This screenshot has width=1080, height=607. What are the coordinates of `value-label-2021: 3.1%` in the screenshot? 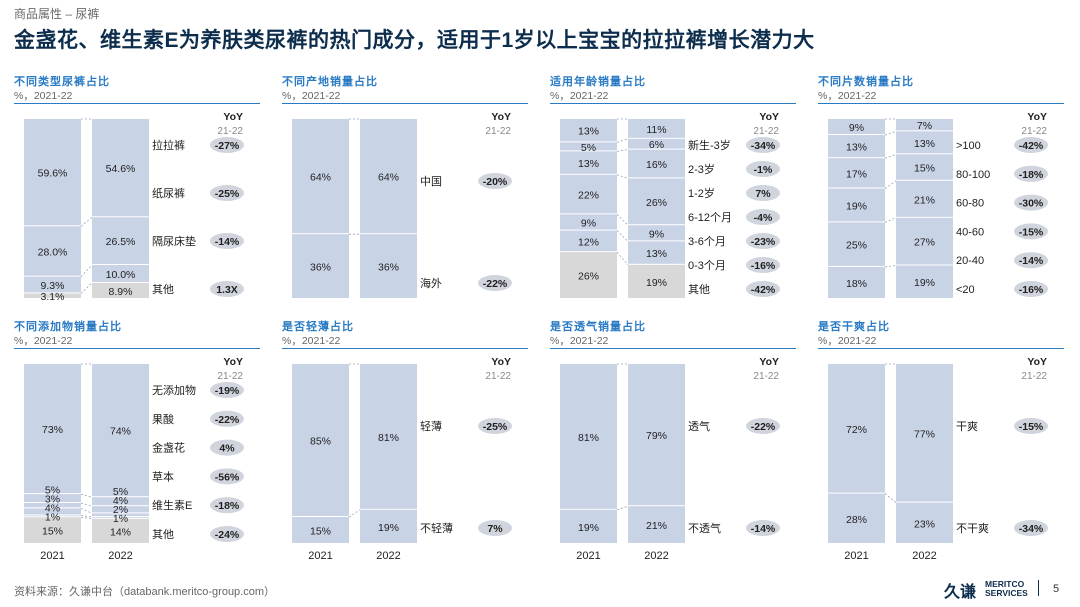 It's located at (53, 297).